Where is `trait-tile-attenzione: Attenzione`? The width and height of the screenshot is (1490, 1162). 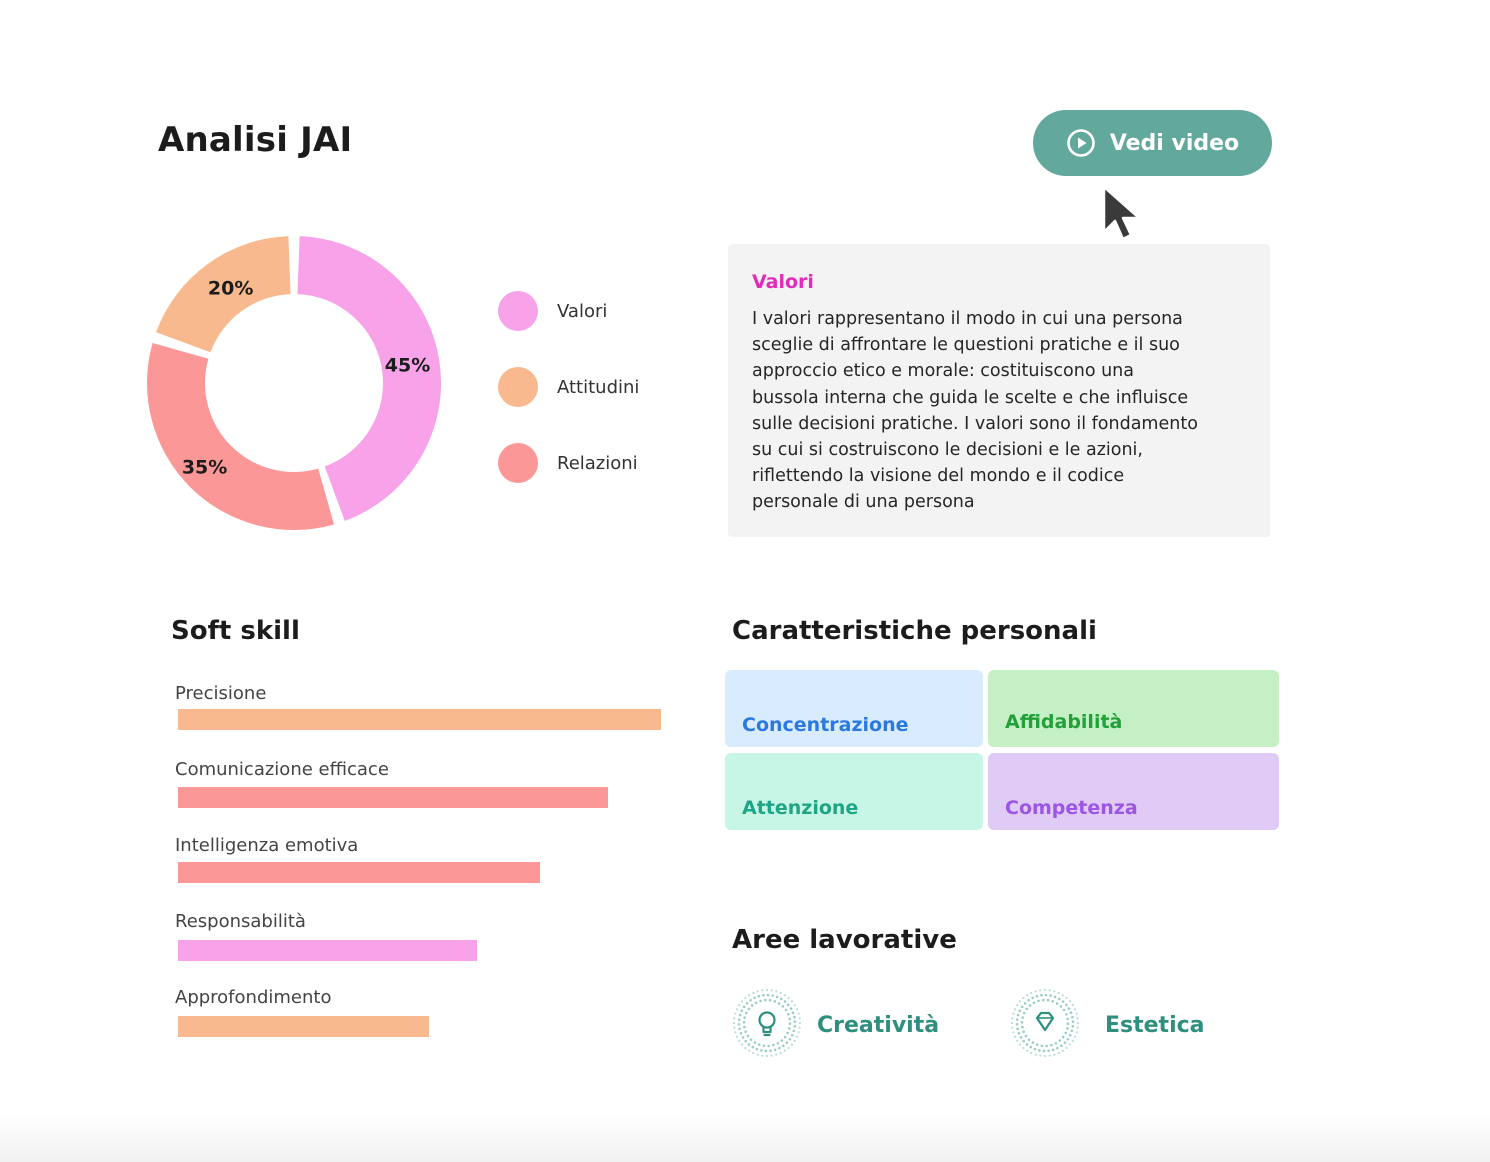
trait-tile-attenzione: Attenzione is located at coordinates (854, 791).